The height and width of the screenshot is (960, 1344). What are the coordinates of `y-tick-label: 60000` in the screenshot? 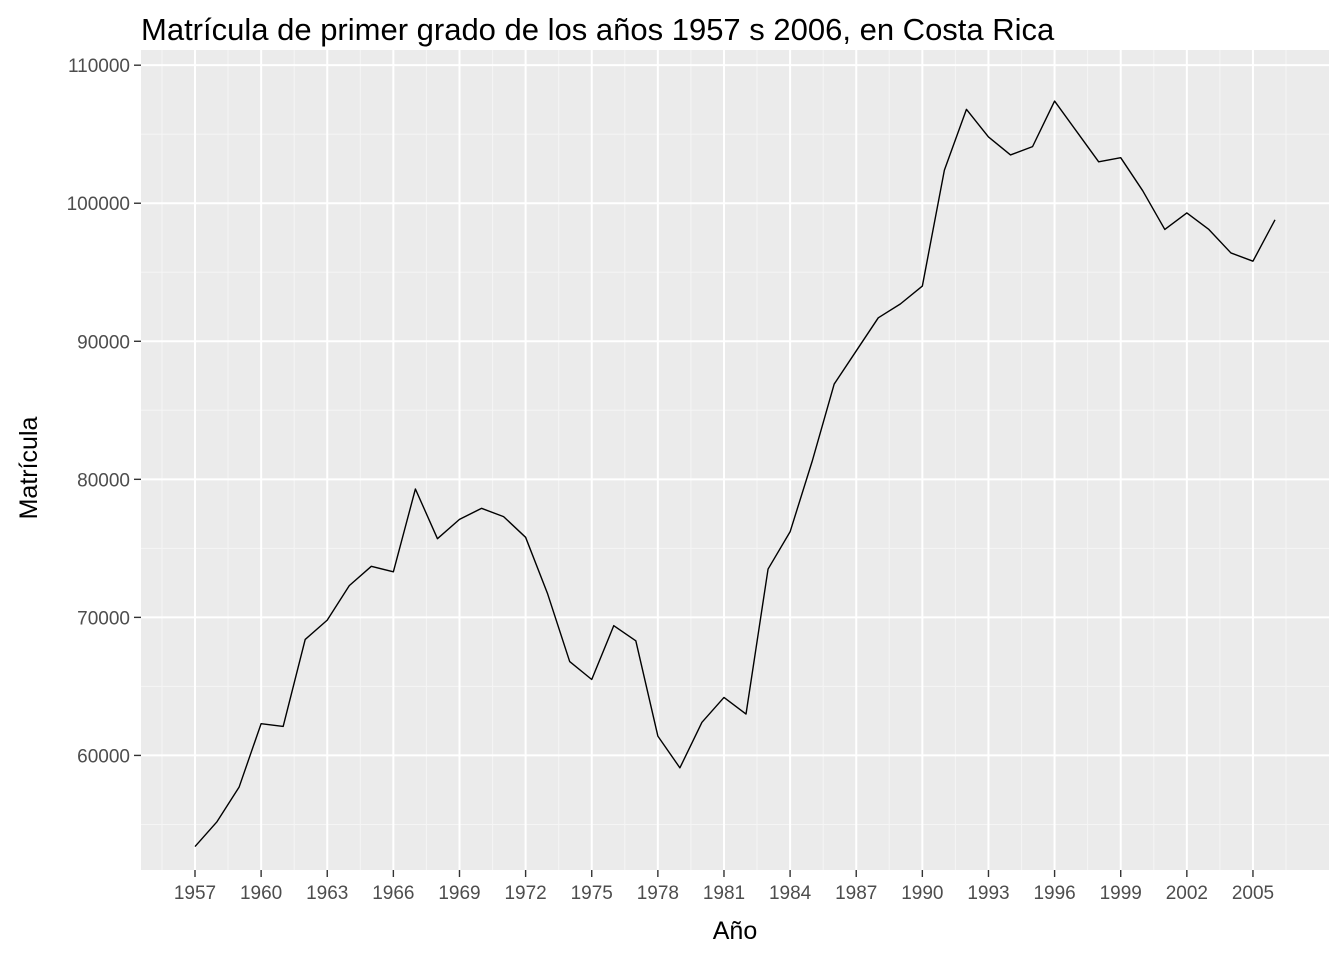 It's located at (103, 756).